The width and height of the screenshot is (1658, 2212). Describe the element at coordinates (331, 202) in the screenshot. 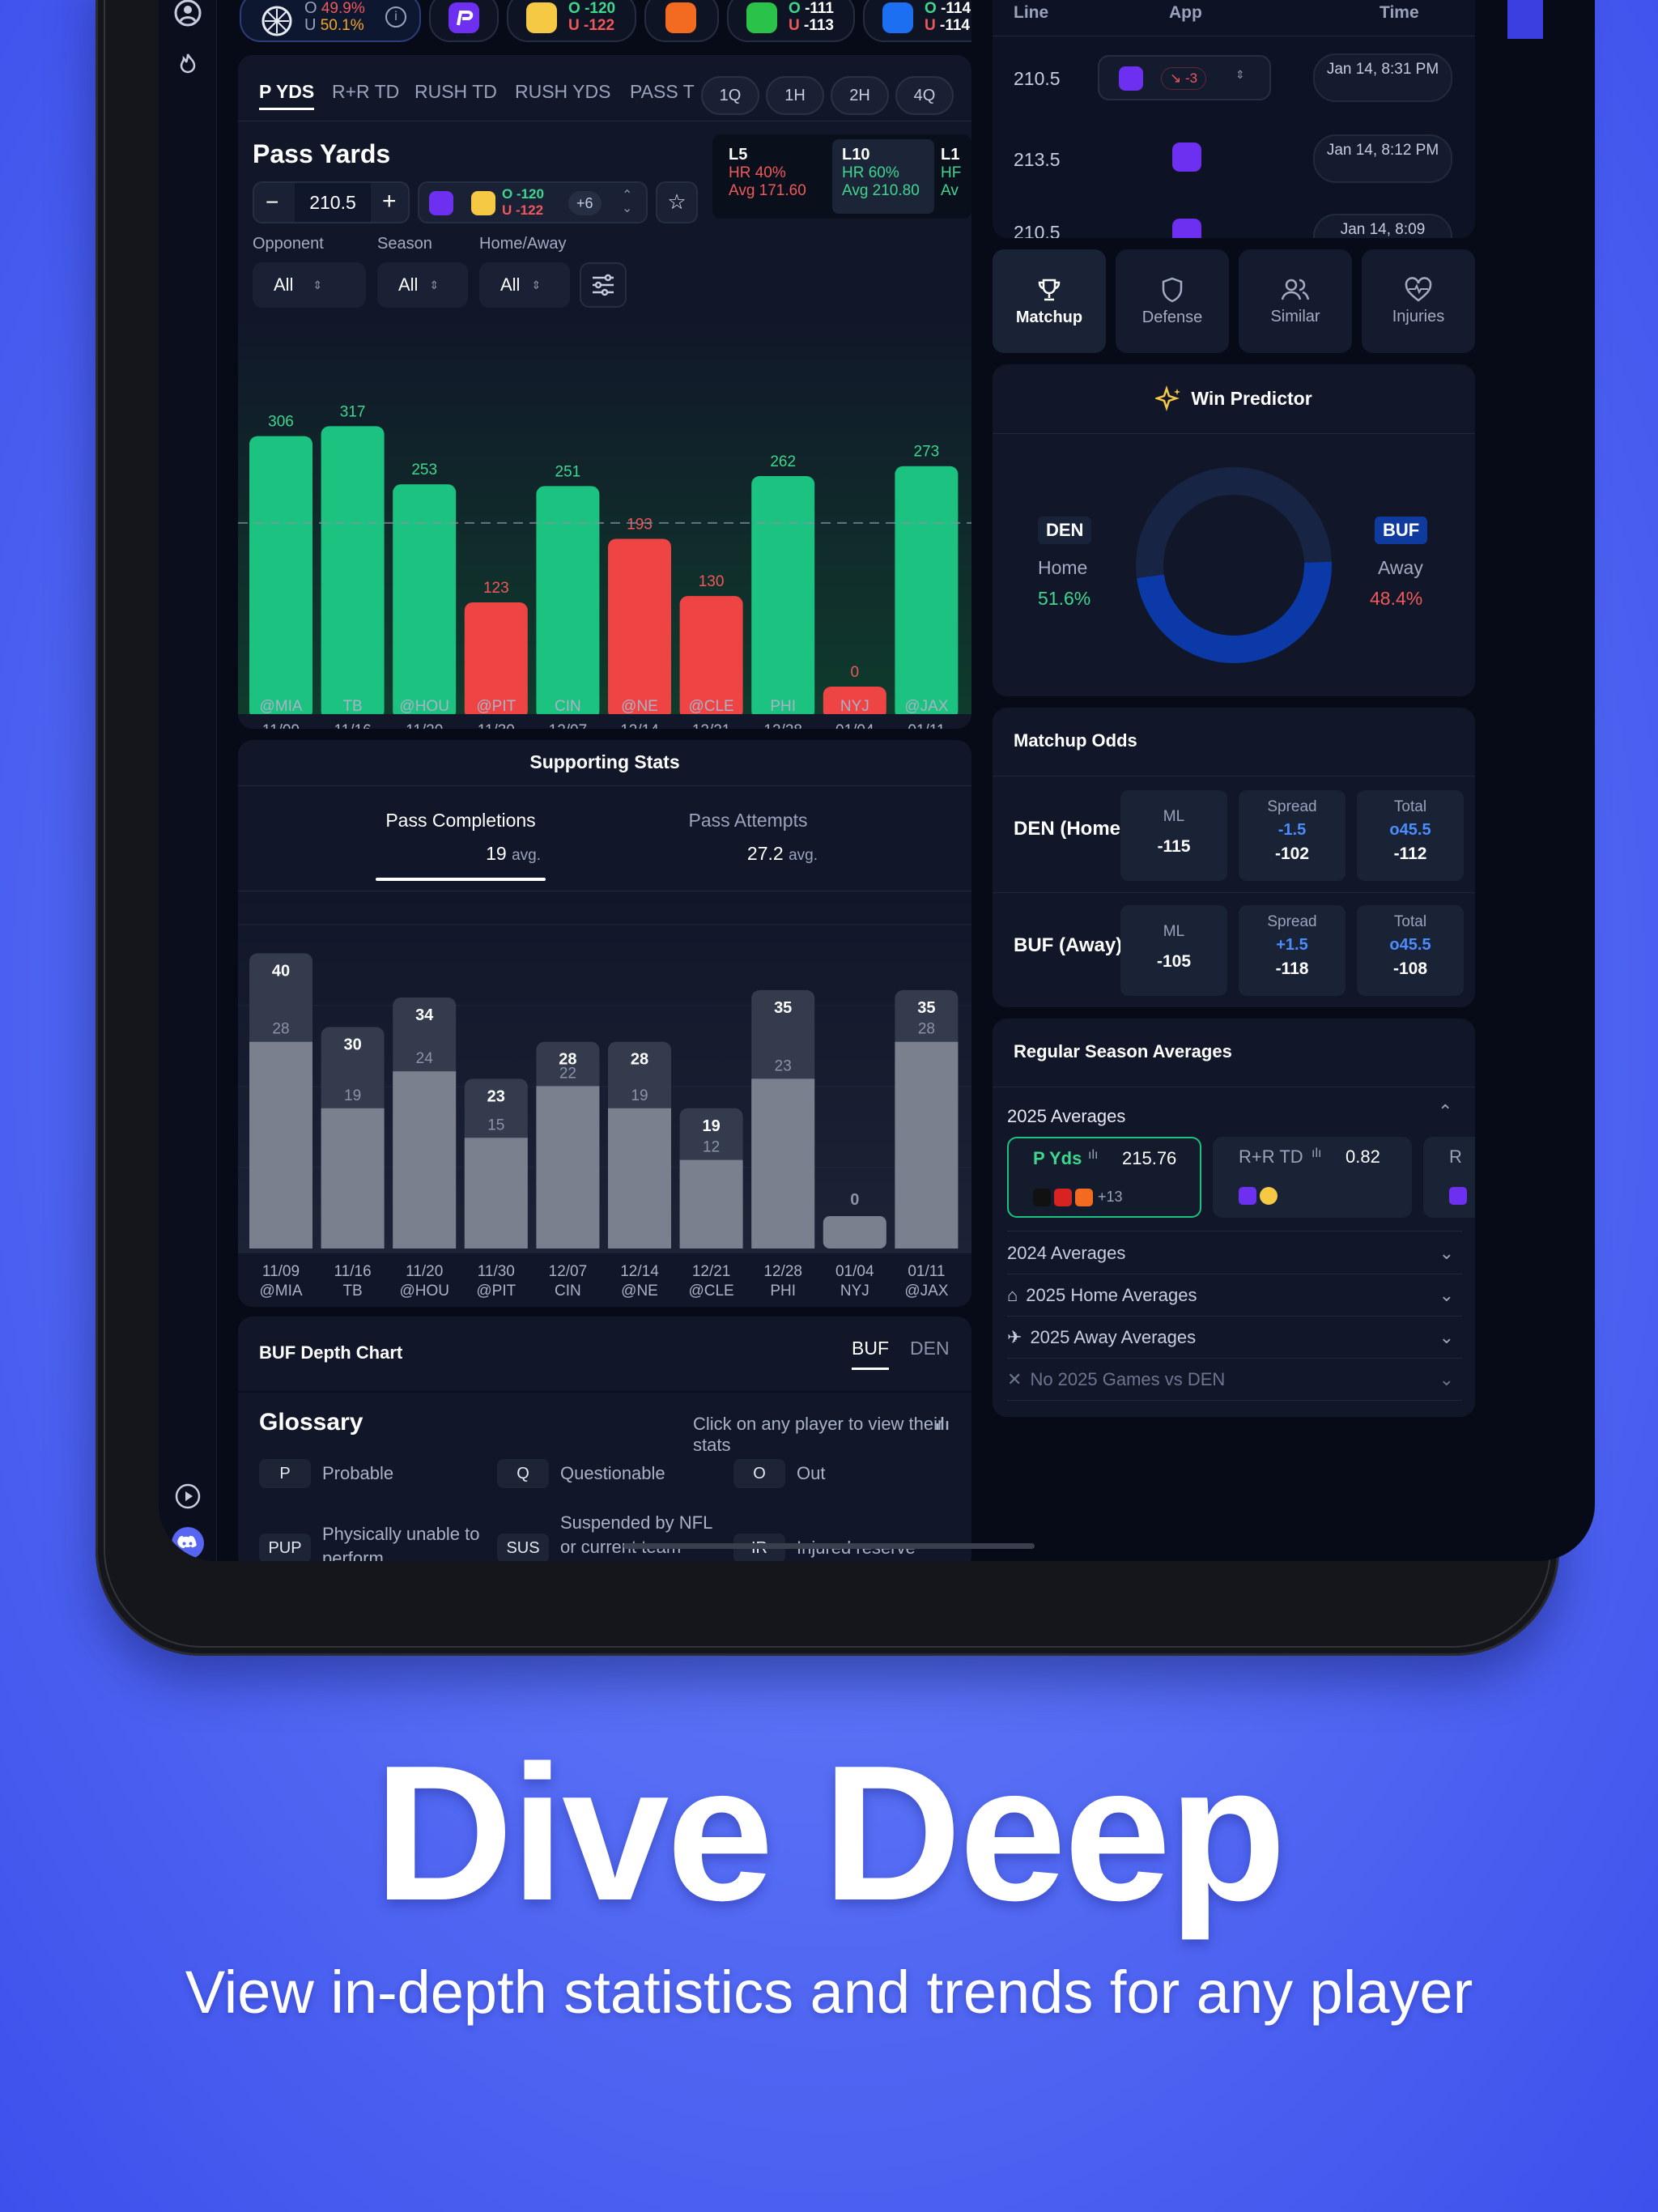

I see `line-stepper: − 210.5 +` at that location.